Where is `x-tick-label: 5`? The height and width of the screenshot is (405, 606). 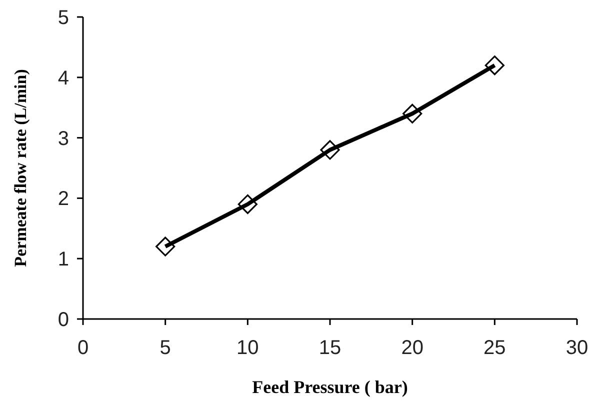 x-tick-label: 5 is located at coordinates (165, 348).